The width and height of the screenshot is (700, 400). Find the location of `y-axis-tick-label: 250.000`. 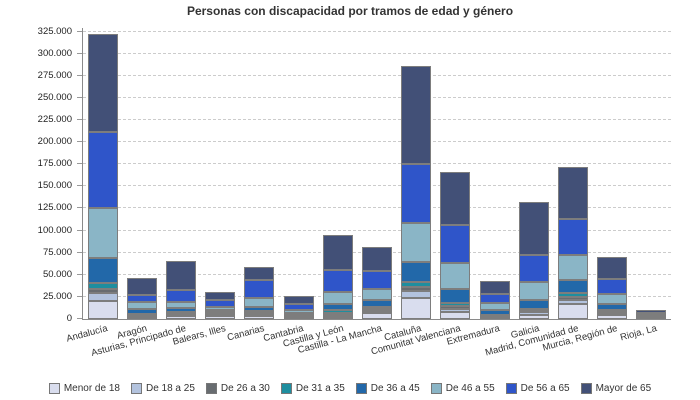

y-axis-tick-label: 250.000 is located at coordinates (54, 97).